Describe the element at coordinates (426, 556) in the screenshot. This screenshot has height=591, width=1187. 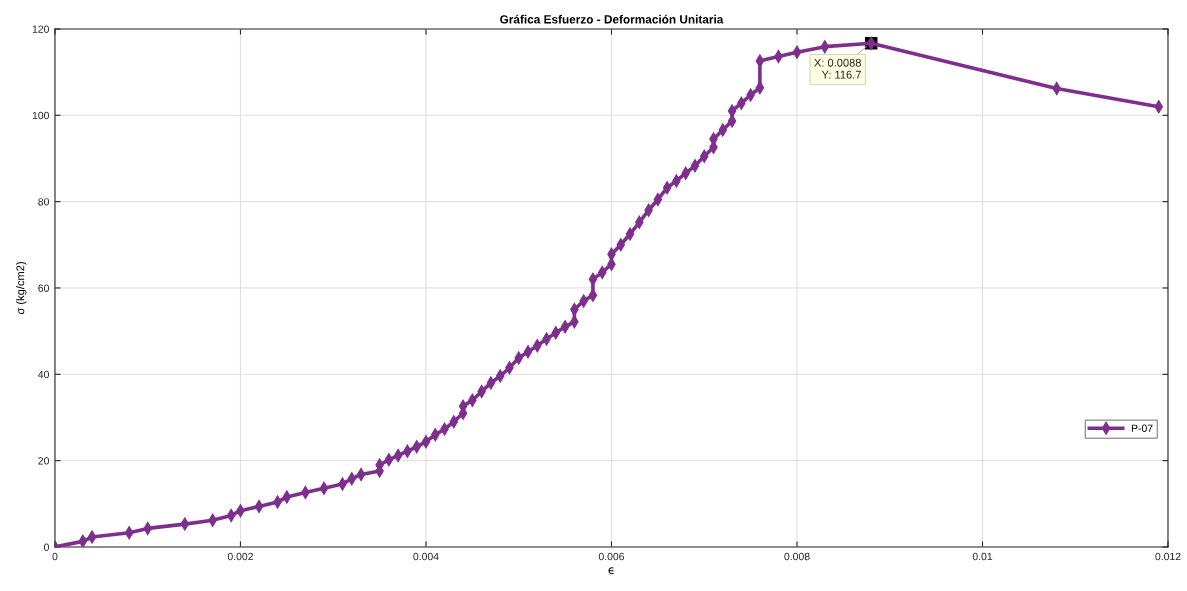
I see `x-tick-label: 0.004` at that location.